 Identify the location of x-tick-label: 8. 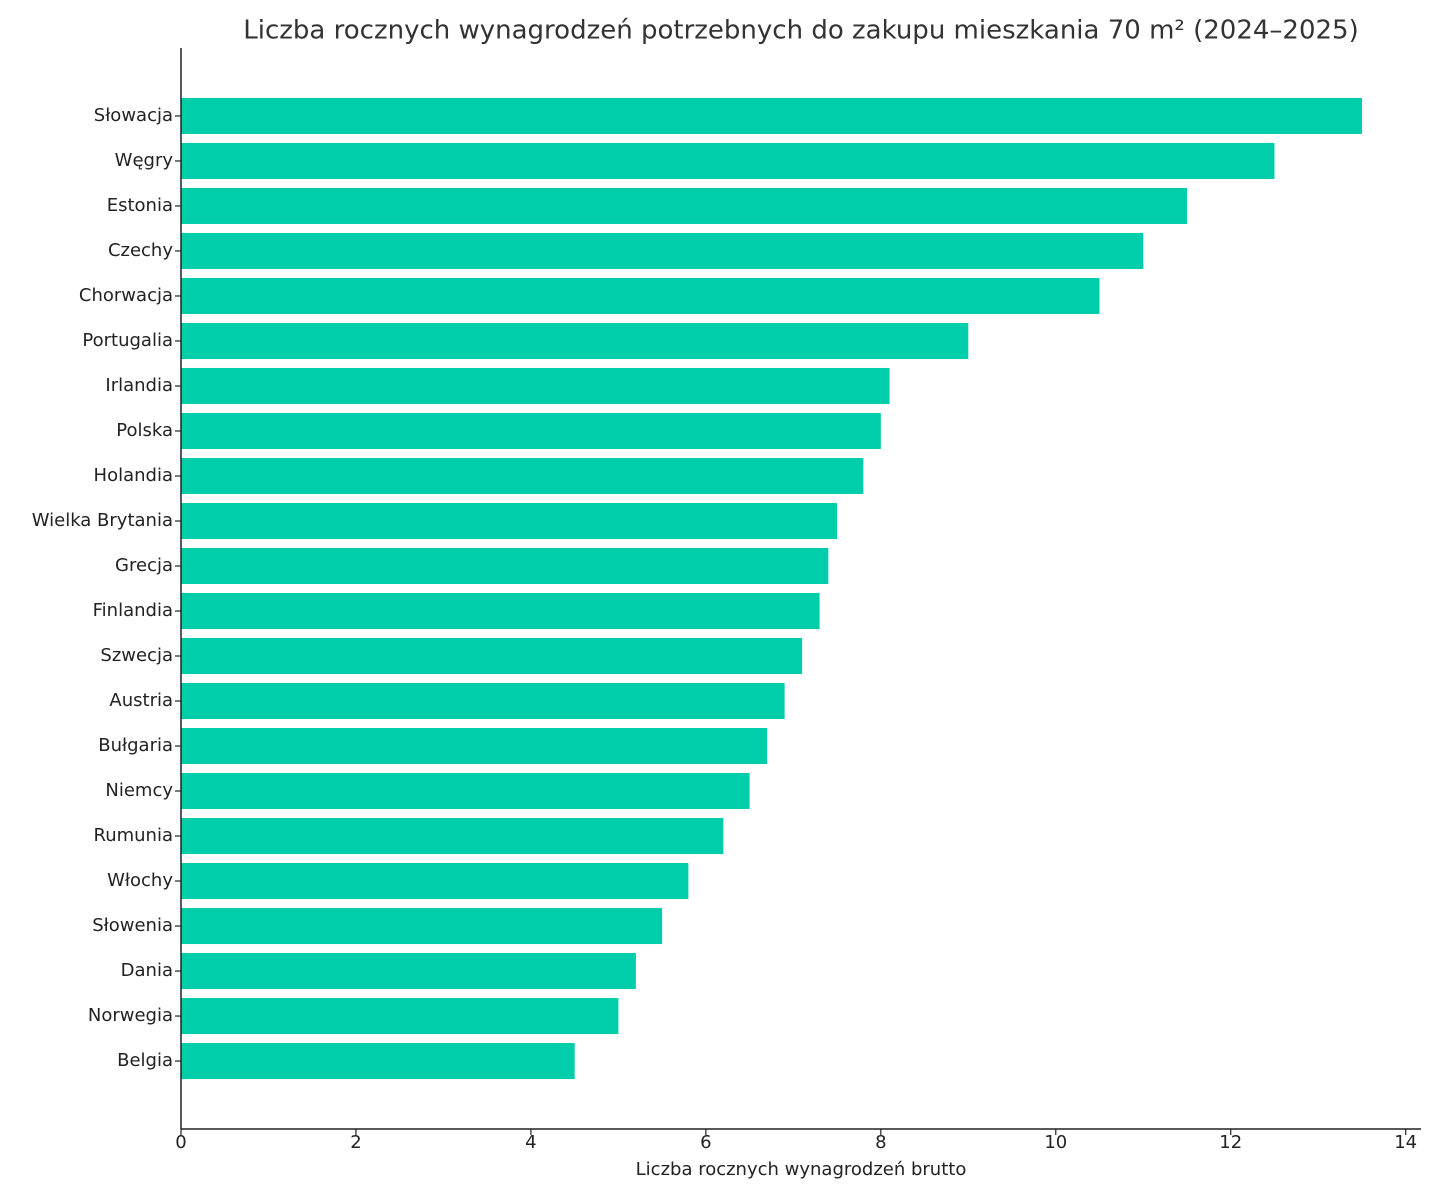
(880, 1142).